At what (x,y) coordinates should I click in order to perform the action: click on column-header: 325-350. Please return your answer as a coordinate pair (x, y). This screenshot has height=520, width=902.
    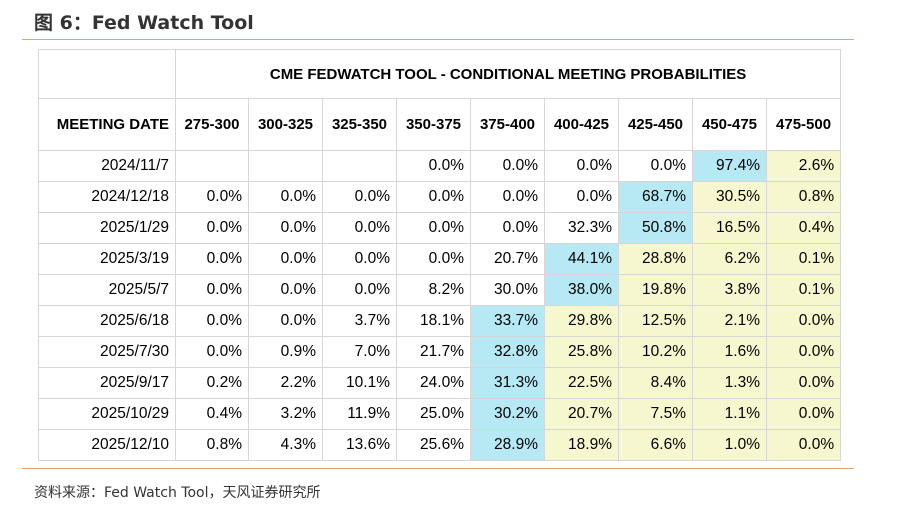
    Looking at the image, I should click on (359, 124).